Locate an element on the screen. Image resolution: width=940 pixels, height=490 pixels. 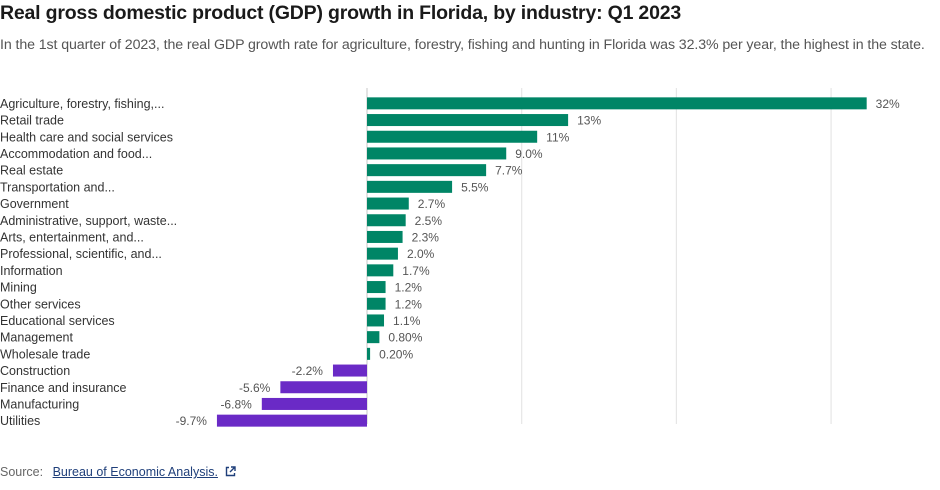
value-label: 2.3% is located at coordinates (426, 237).